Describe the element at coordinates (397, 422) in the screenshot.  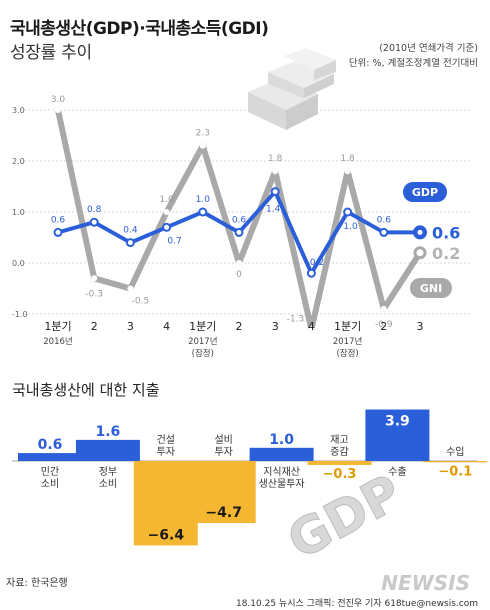
I see `bar-value-label: 3.9` at that location.